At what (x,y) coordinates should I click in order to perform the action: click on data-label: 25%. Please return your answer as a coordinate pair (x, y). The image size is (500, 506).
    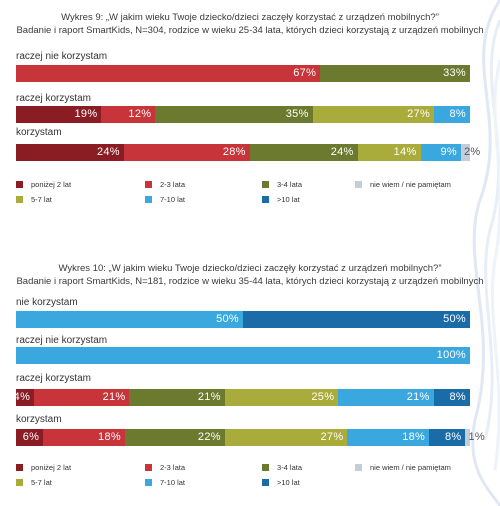
    Looking at the image, I should click on (323, 397).